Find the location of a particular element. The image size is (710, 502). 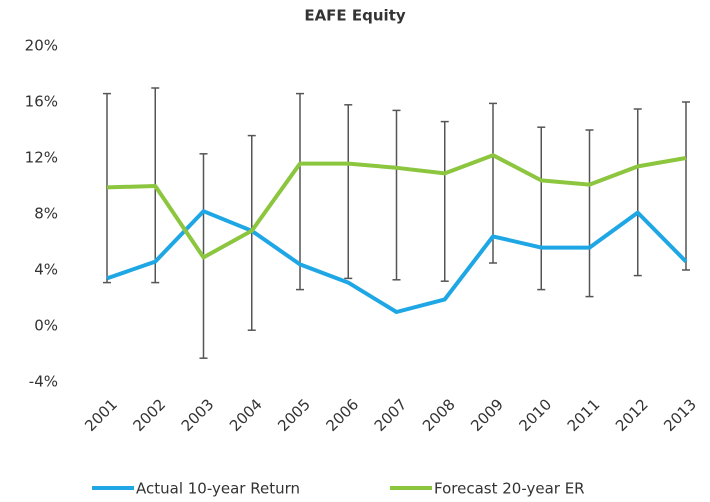

legend-label: Forecast 20-year ER is located at coordinates (509, 489).